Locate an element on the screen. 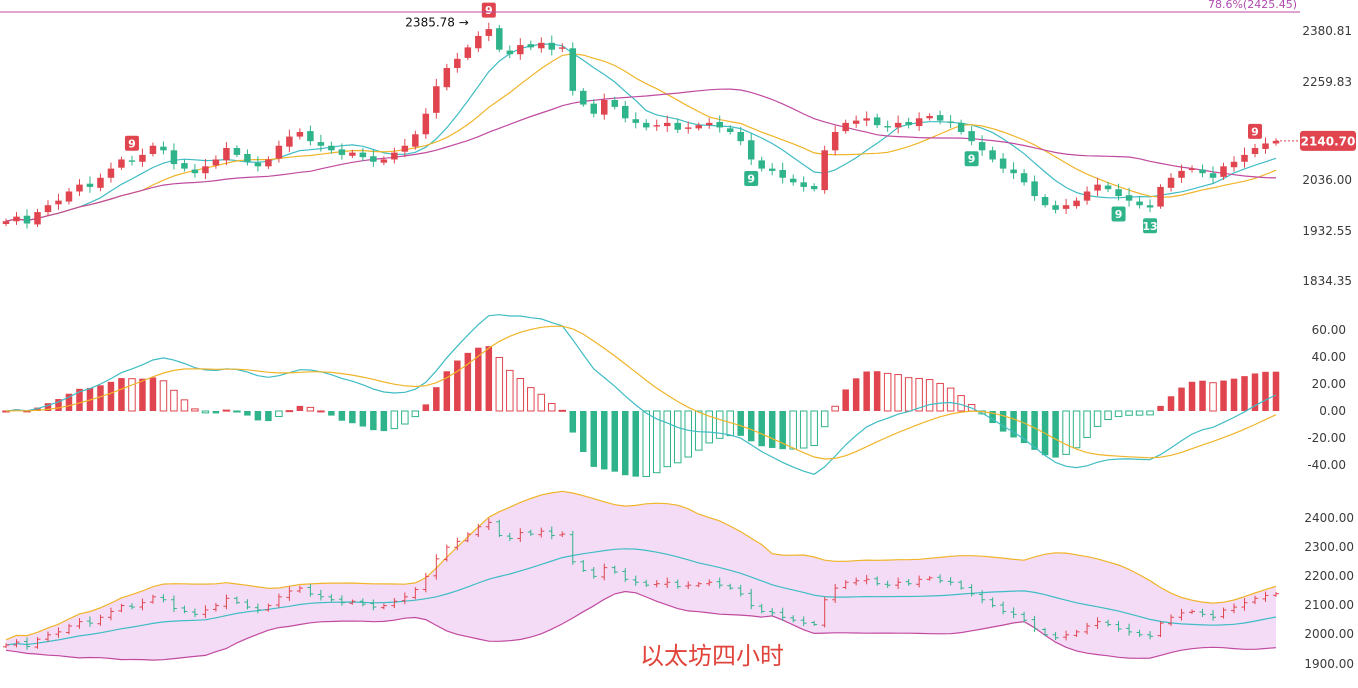 This screenshot has height=688, width=1358. td-label: 9 is located at coordinates (1255, 131).